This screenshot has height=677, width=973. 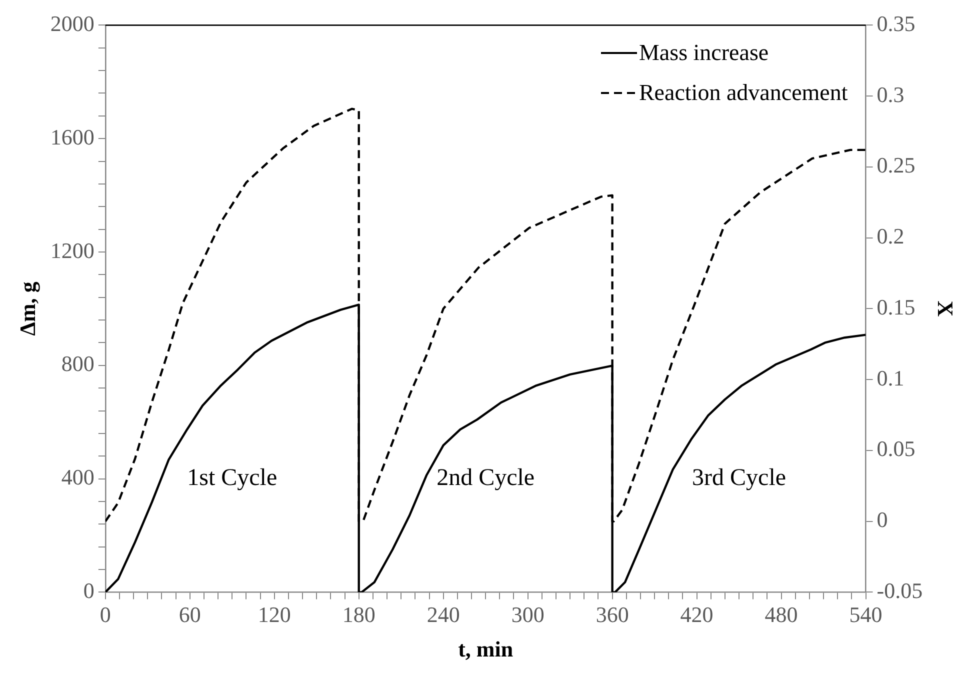 What do you see at coordinates (896, 449) in the screenshot?
I see `y2-tick-label: 0.05` at bounding box center [896, 449].